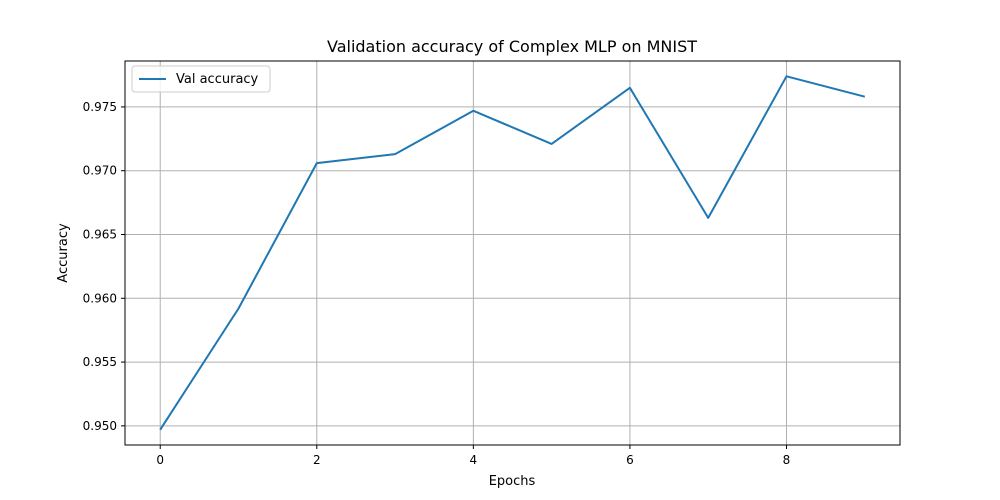 The image size is (1000, 500). I want to click on y-axis-label: Accuracy, so click(63, 253).